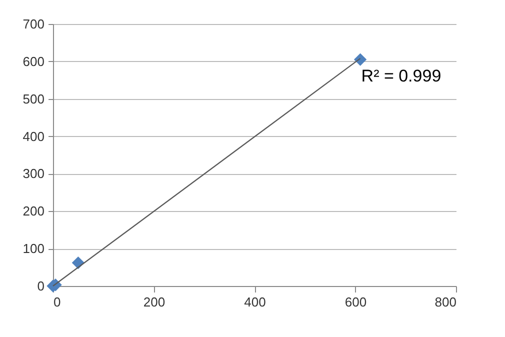 Image resolution: width=505 pixels, height=337 pixels. What do you see at coordinates (40, 286) in the screenshot?
I see `y-tick-label: 0` at bounding box center [40, 286].